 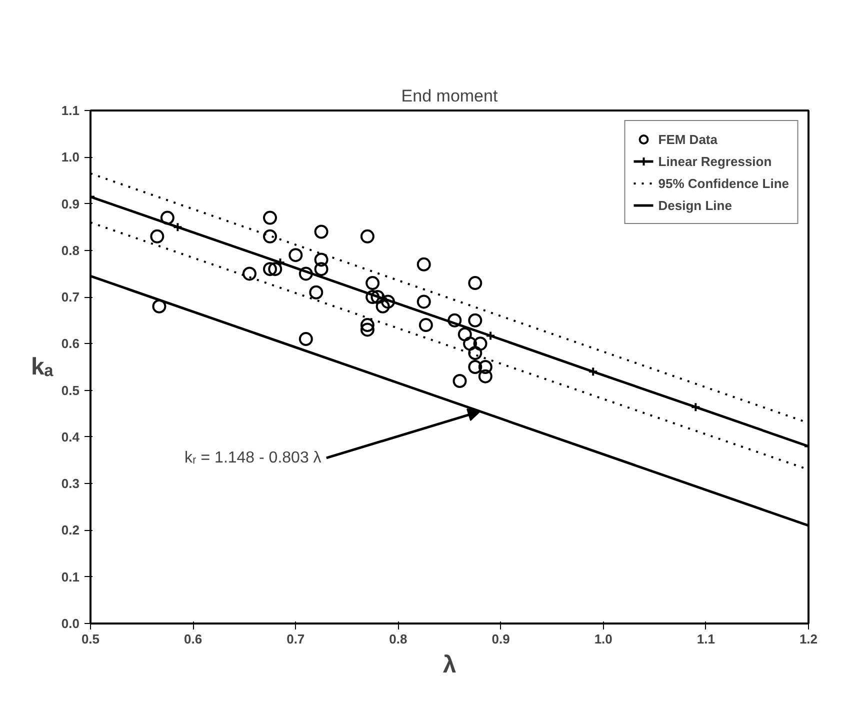 I want to click on y-tick-label: 0.0, so click(x=70, y=623).